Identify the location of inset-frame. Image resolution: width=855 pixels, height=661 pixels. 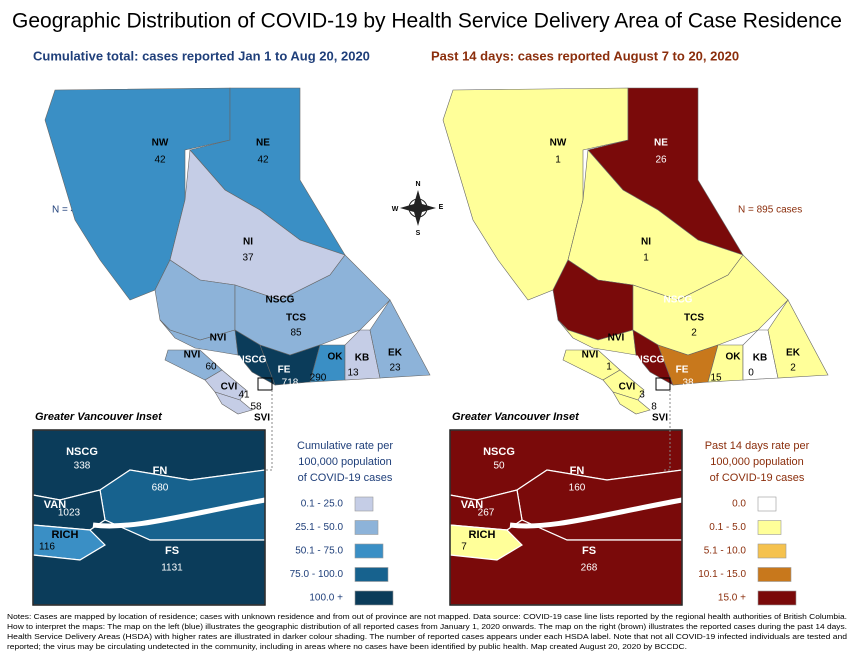
(566, 517).